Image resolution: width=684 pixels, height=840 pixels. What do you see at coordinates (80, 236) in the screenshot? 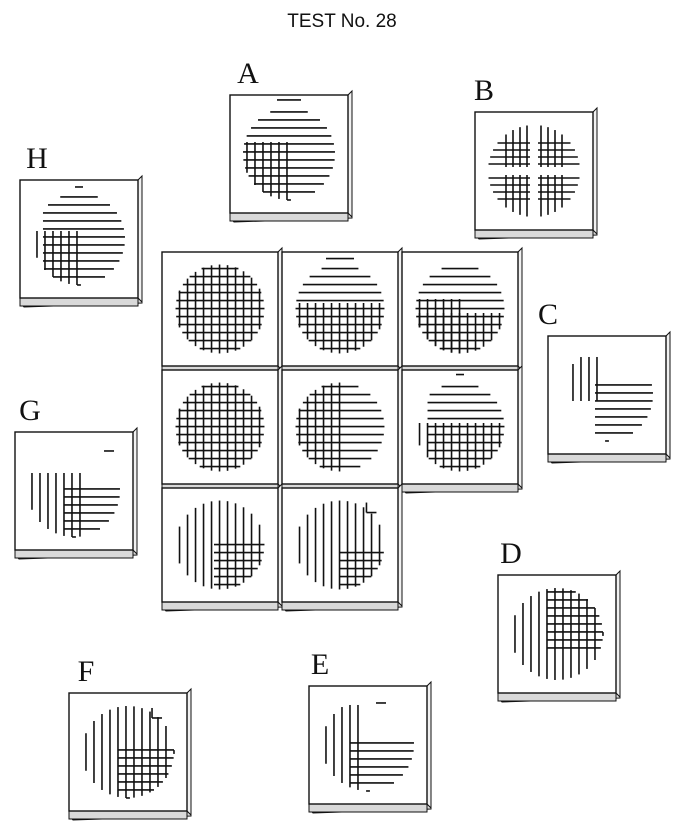
I see `h-grid-pattern` at bounding box center [80, 236].